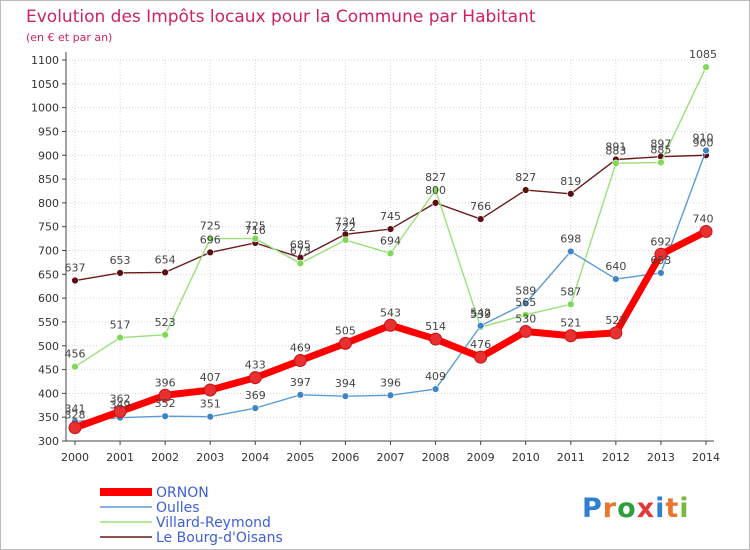 The height and width of the screenshot is (550, 750). Describe the element at coordinates (660, 144) in the screenshot. I see `data-label-le-bourg-d-oisans-2013: 897` at that location.